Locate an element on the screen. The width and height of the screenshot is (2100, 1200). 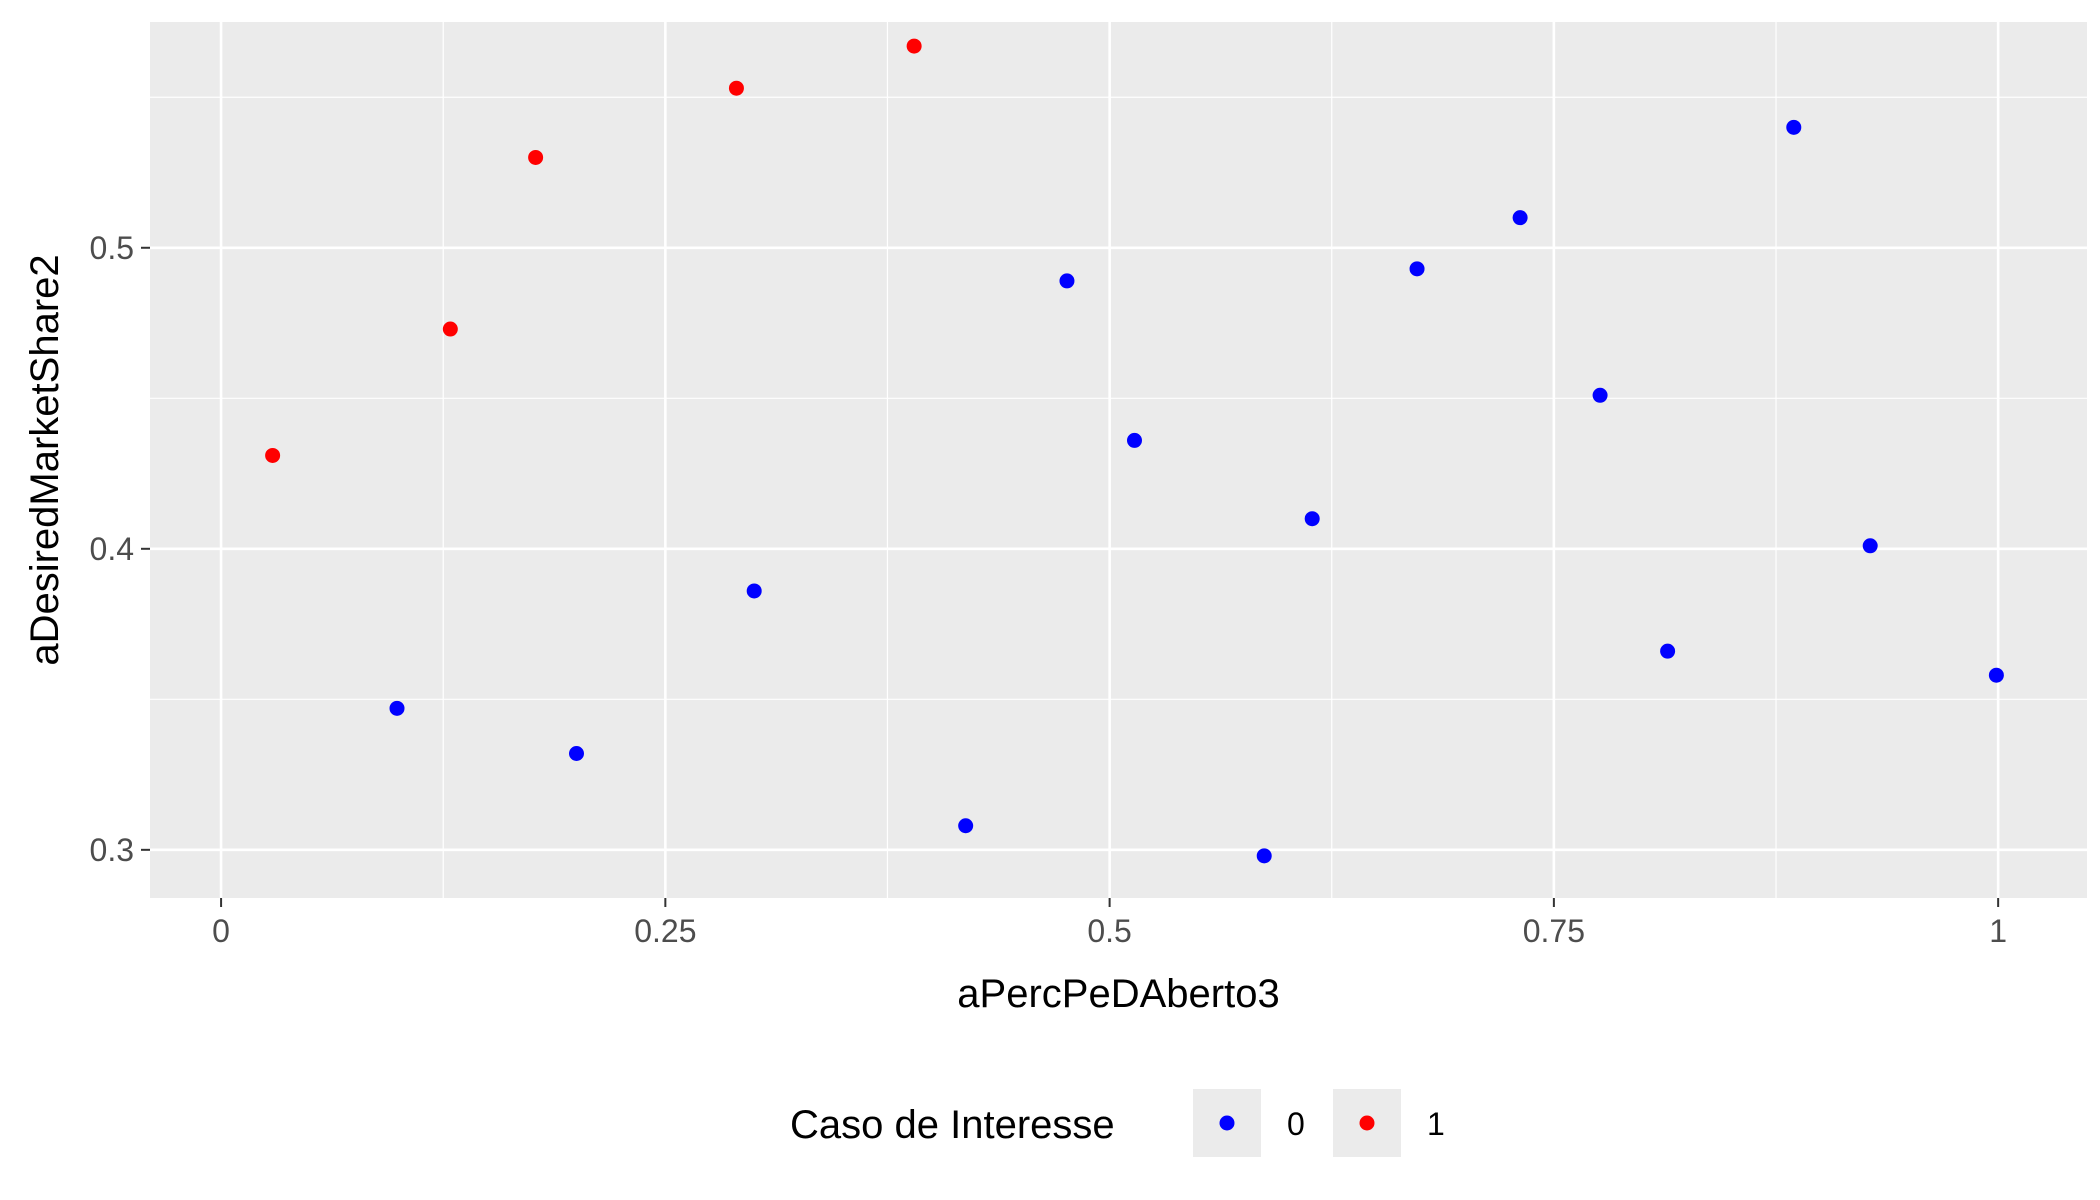
y-axis-title: aDesiredMarketShare2 is located at coordinates (45, 459).